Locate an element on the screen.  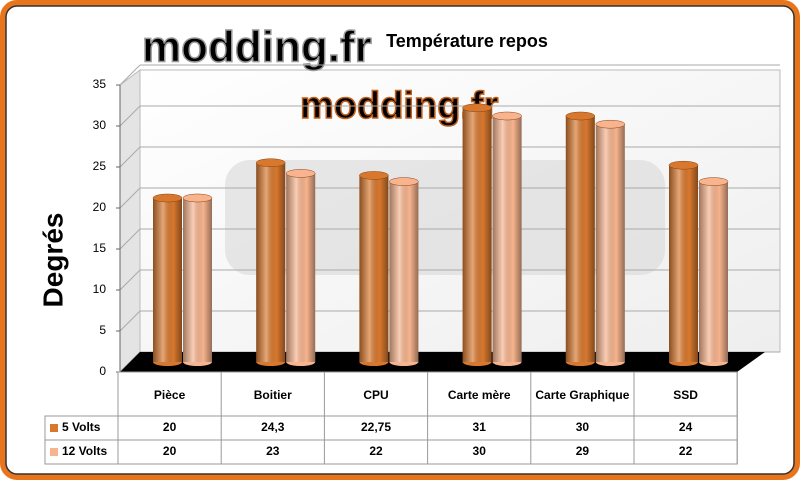
y-tick-label: 30 is located at coordinates (100, 125).